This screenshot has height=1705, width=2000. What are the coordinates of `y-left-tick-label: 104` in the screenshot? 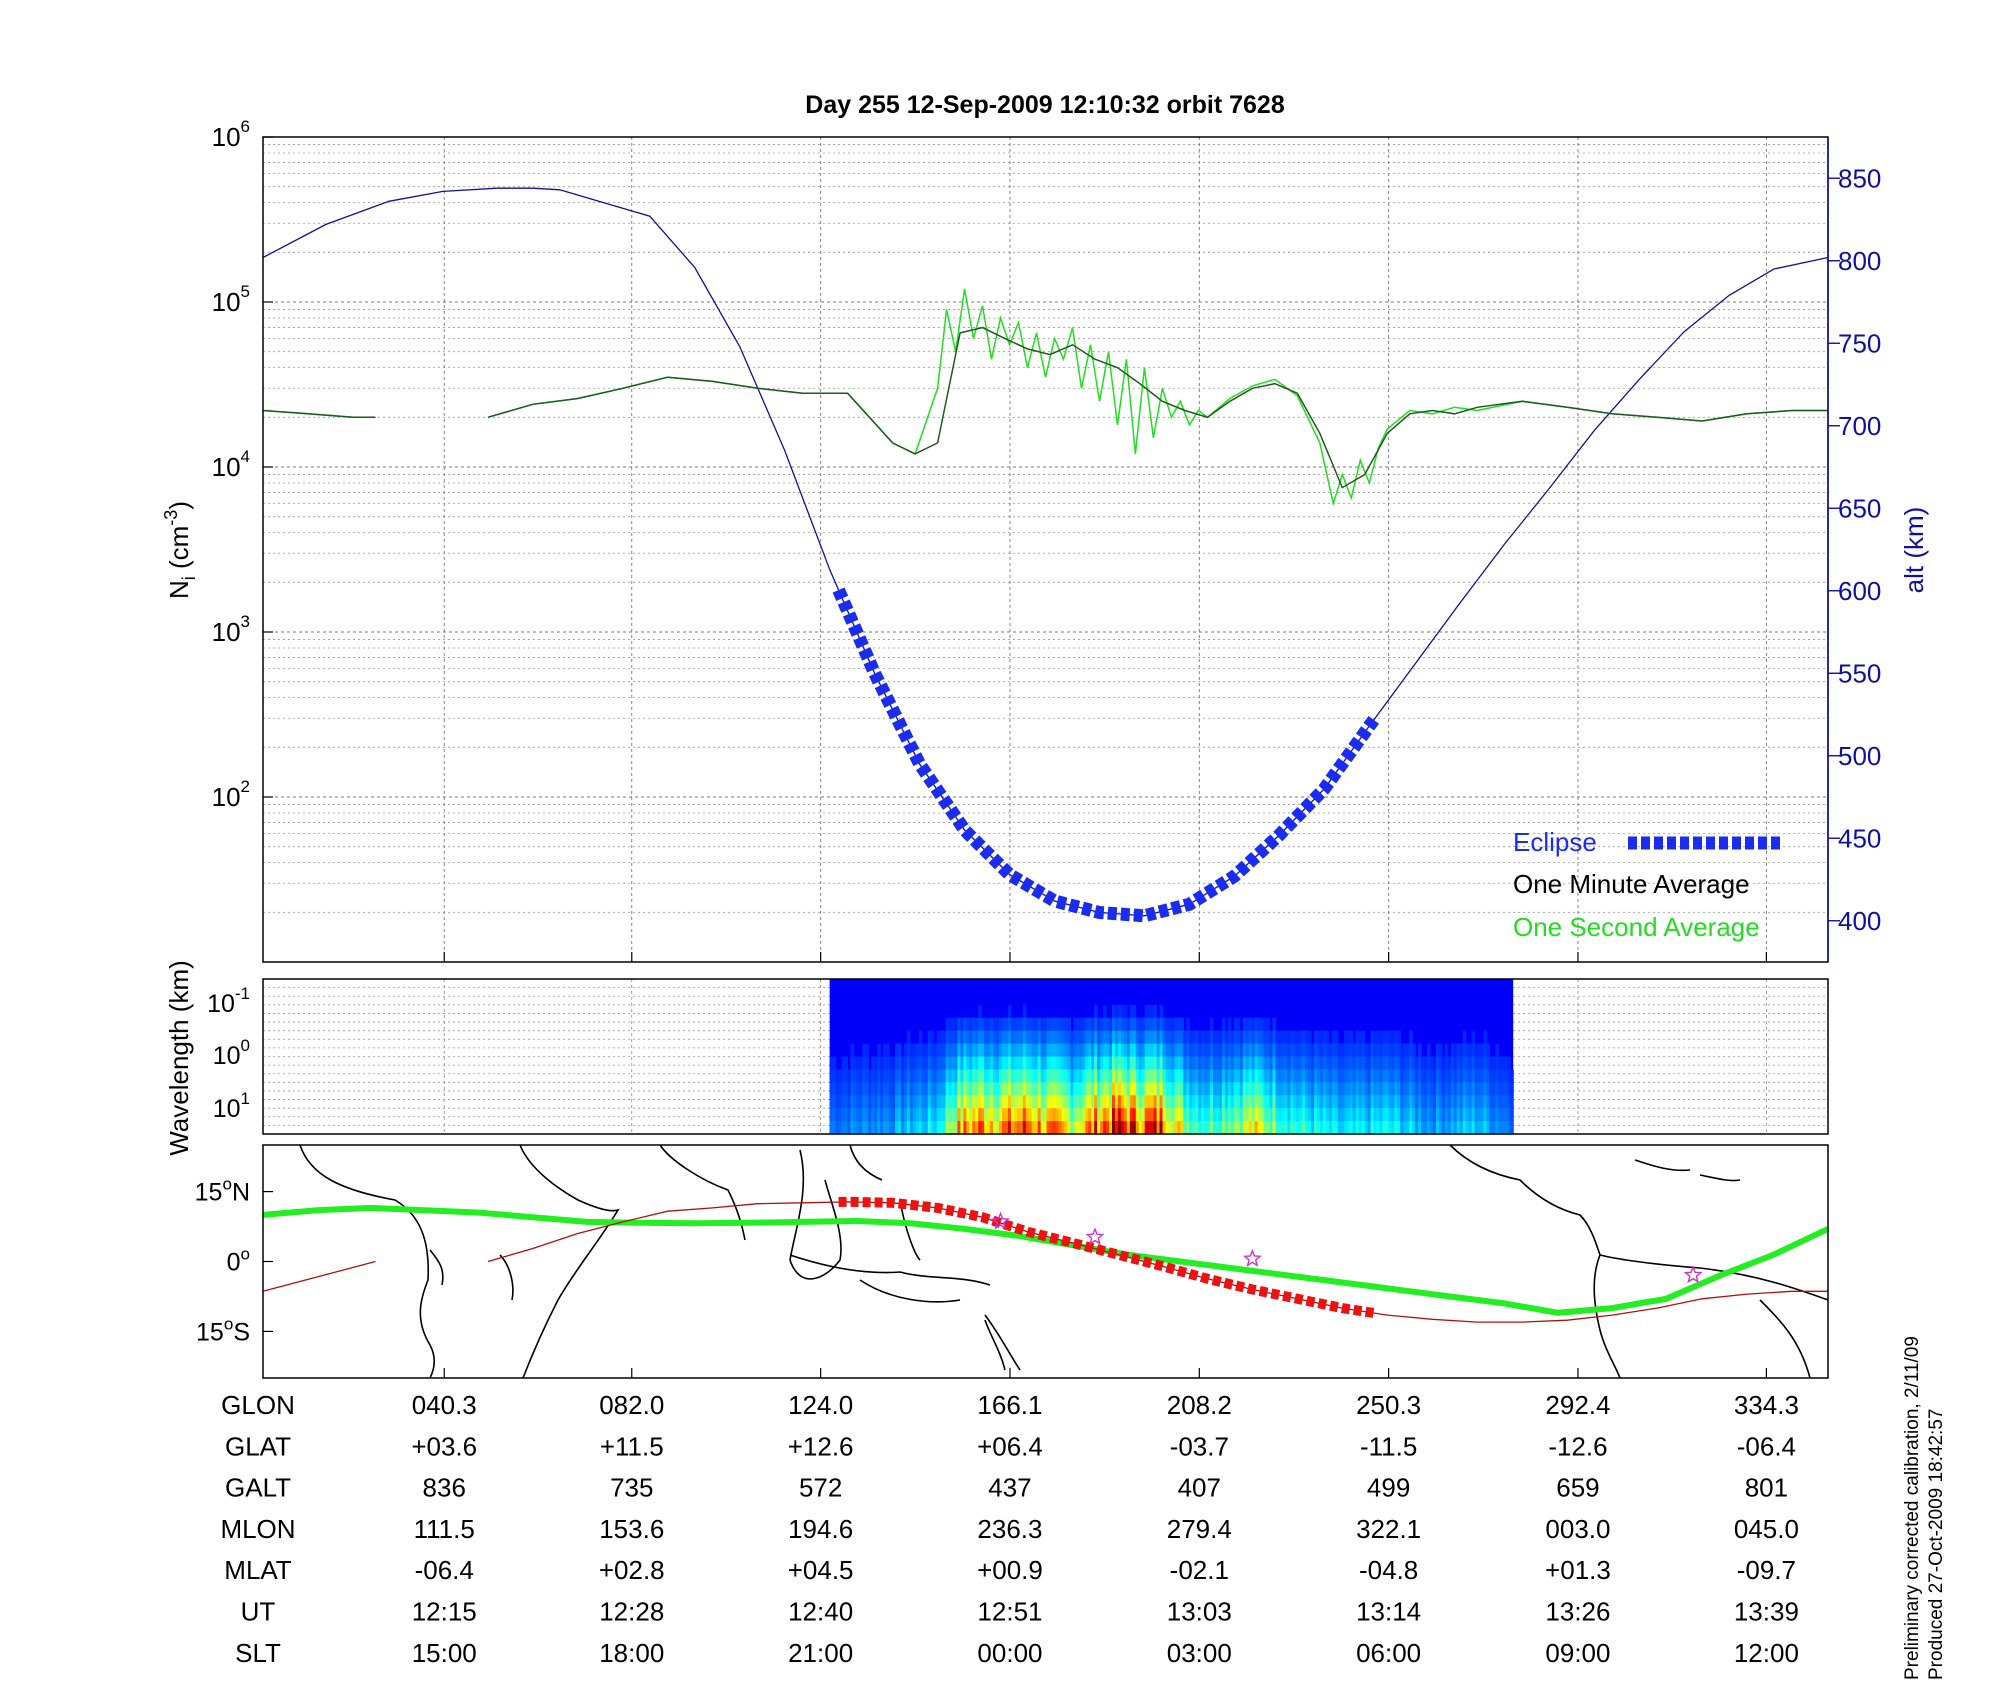 It's located at (231, 464).